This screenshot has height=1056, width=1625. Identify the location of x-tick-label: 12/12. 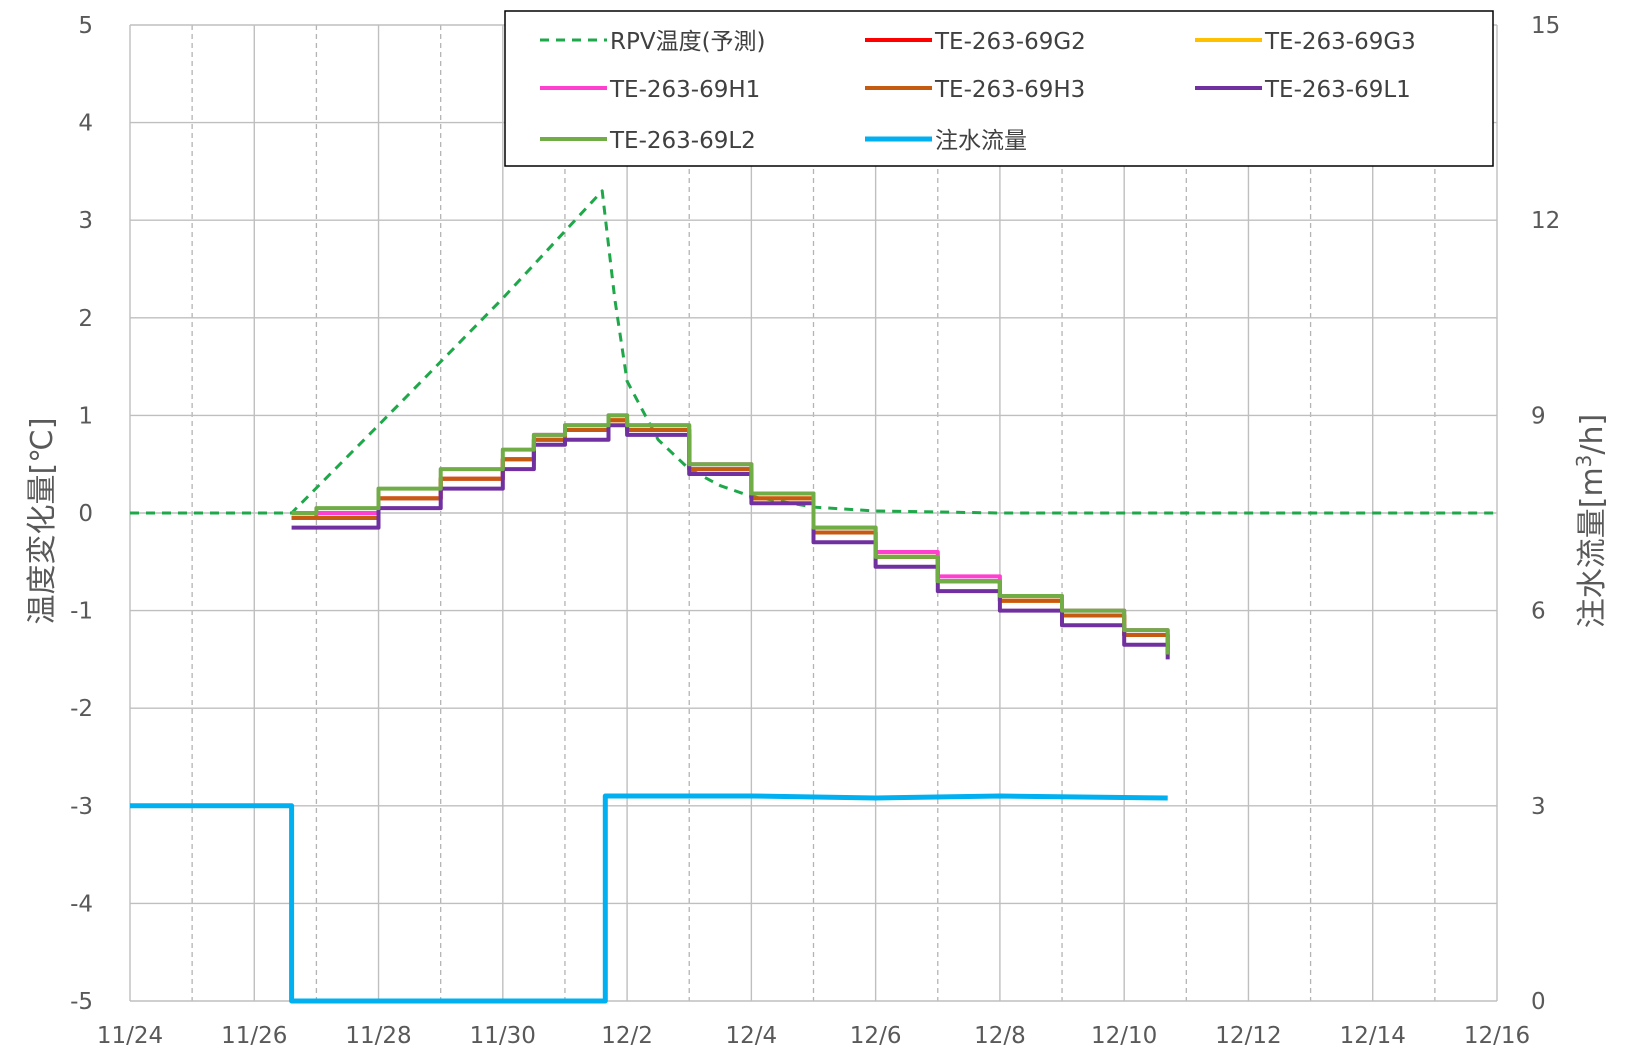
(1248, 1036).